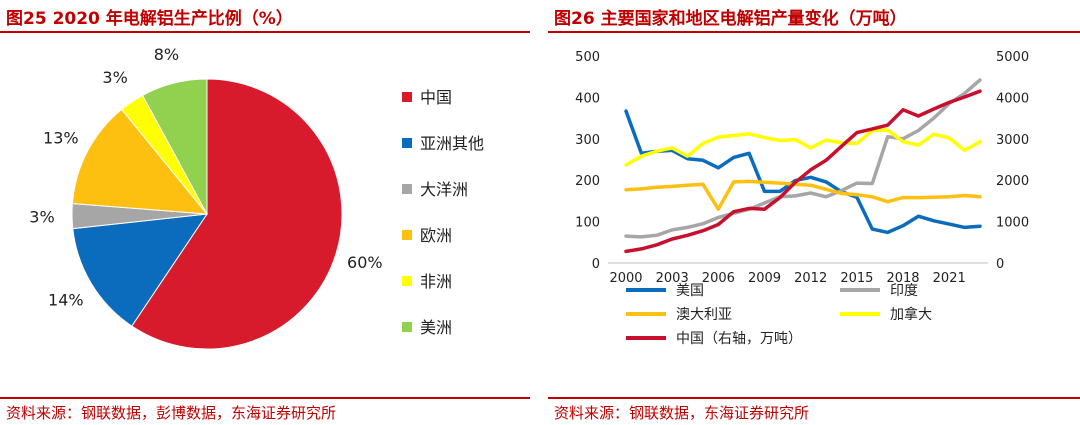 The image size is (1080, 425). Describe the element at coordinates (436, 97) in the screenshot. I see `legend-label: 中国` at that location.